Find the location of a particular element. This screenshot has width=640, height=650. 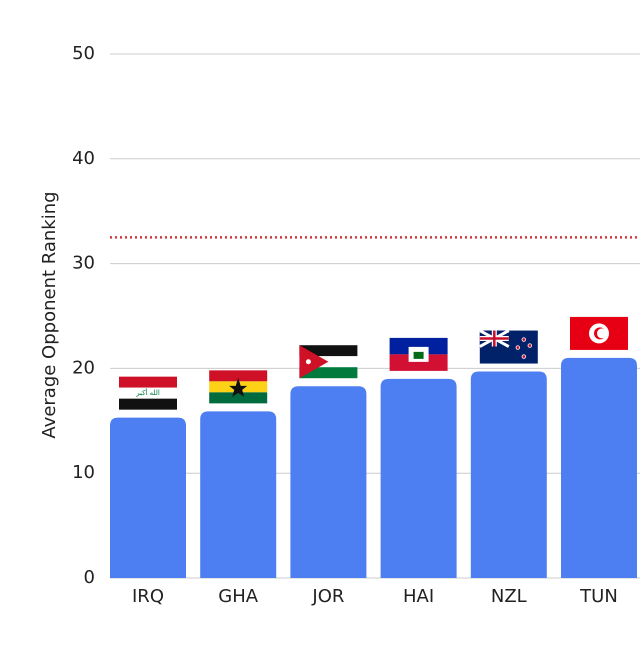

x-tick-label: GHA is located at coordinates (238, 596).